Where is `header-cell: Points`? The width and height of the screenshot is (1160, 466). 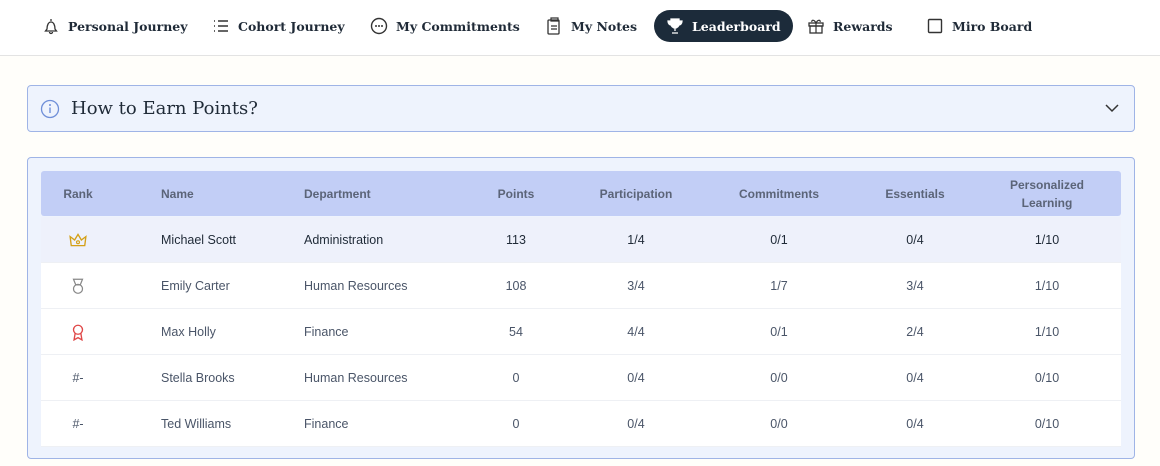
header-cell: Points is located at coordinates (516, 193).